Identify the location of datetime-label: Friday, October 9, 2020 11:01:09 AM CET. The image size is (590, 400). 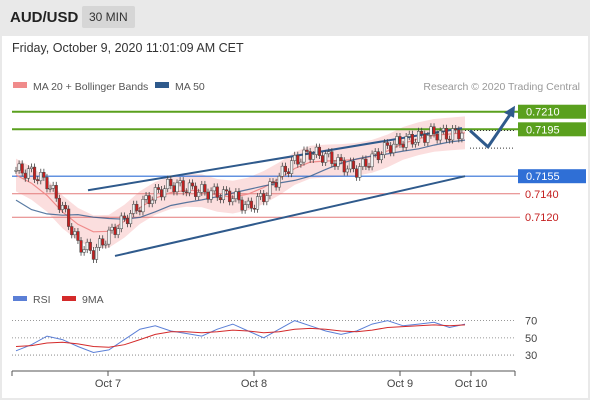
(128, 48).